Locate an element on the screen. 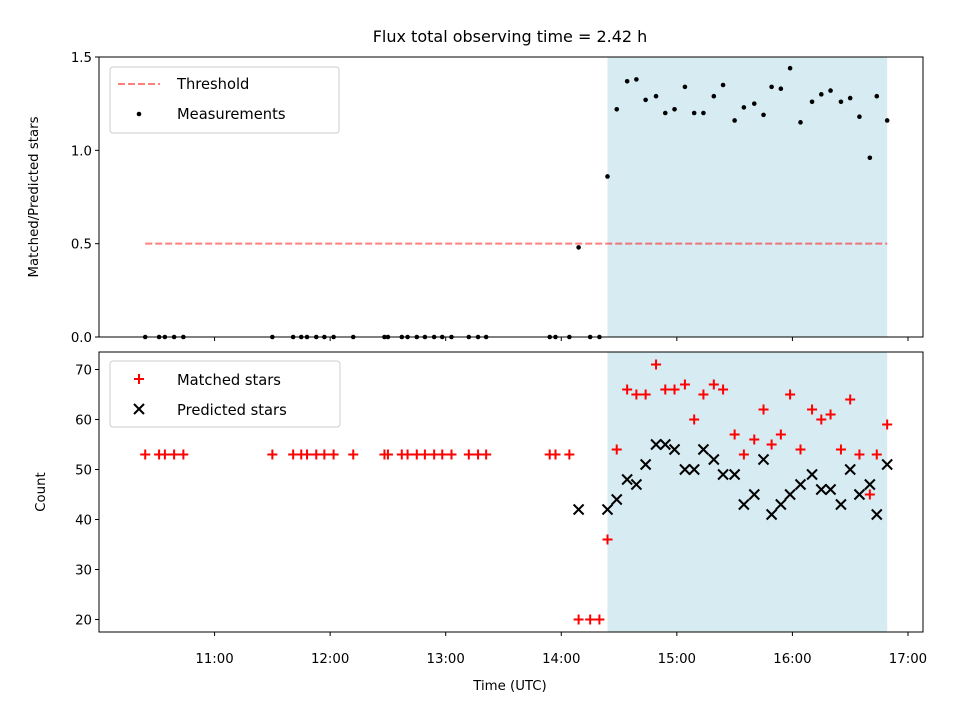  bottom-y-axis-label: Count is located at coordinates (41, 492).